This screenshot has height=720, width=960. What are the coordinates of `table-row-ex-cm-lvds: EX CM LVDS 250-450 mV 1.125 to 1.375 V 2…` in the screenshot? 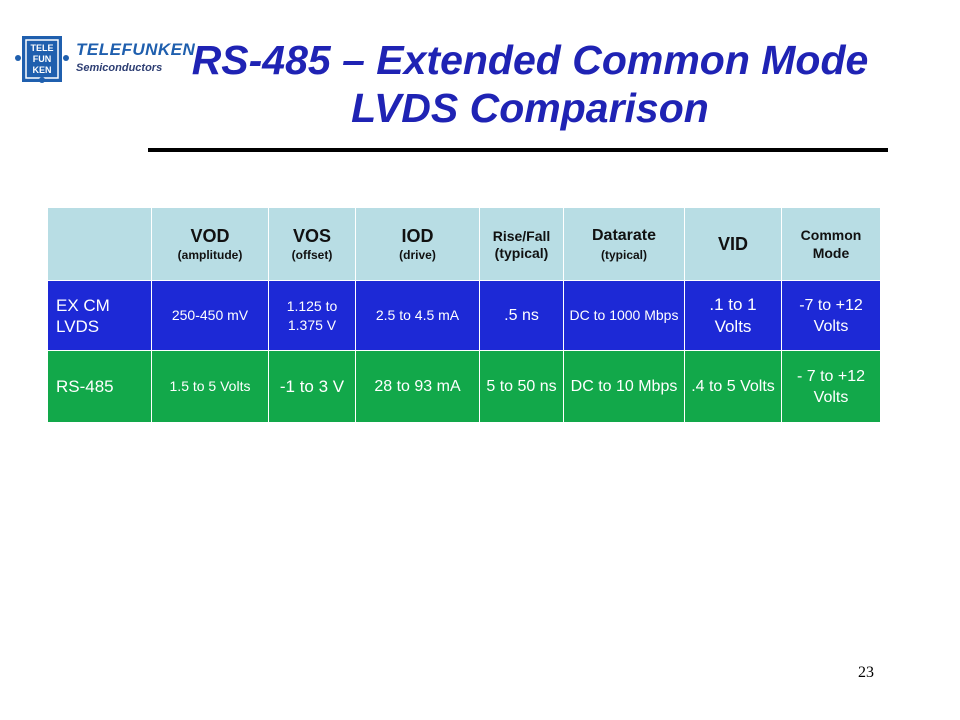 It's located at (464, 315).